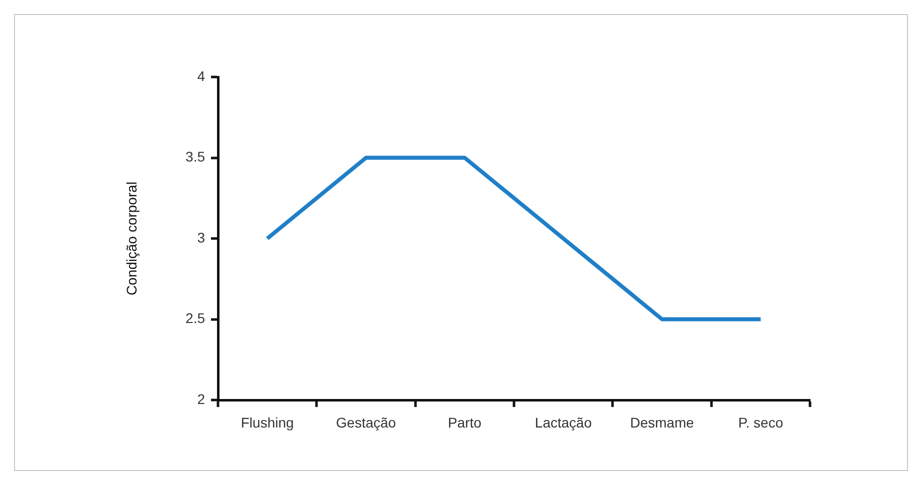  Describe the element at coordinates (366, 422) in the screenshot. I see `x-tick-label: Gestação` at that location.